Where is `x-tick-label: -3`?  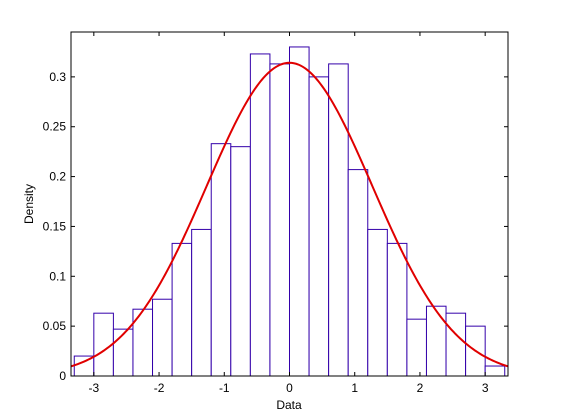
x-tick-label: -3 is located at coordinates (93, 388).